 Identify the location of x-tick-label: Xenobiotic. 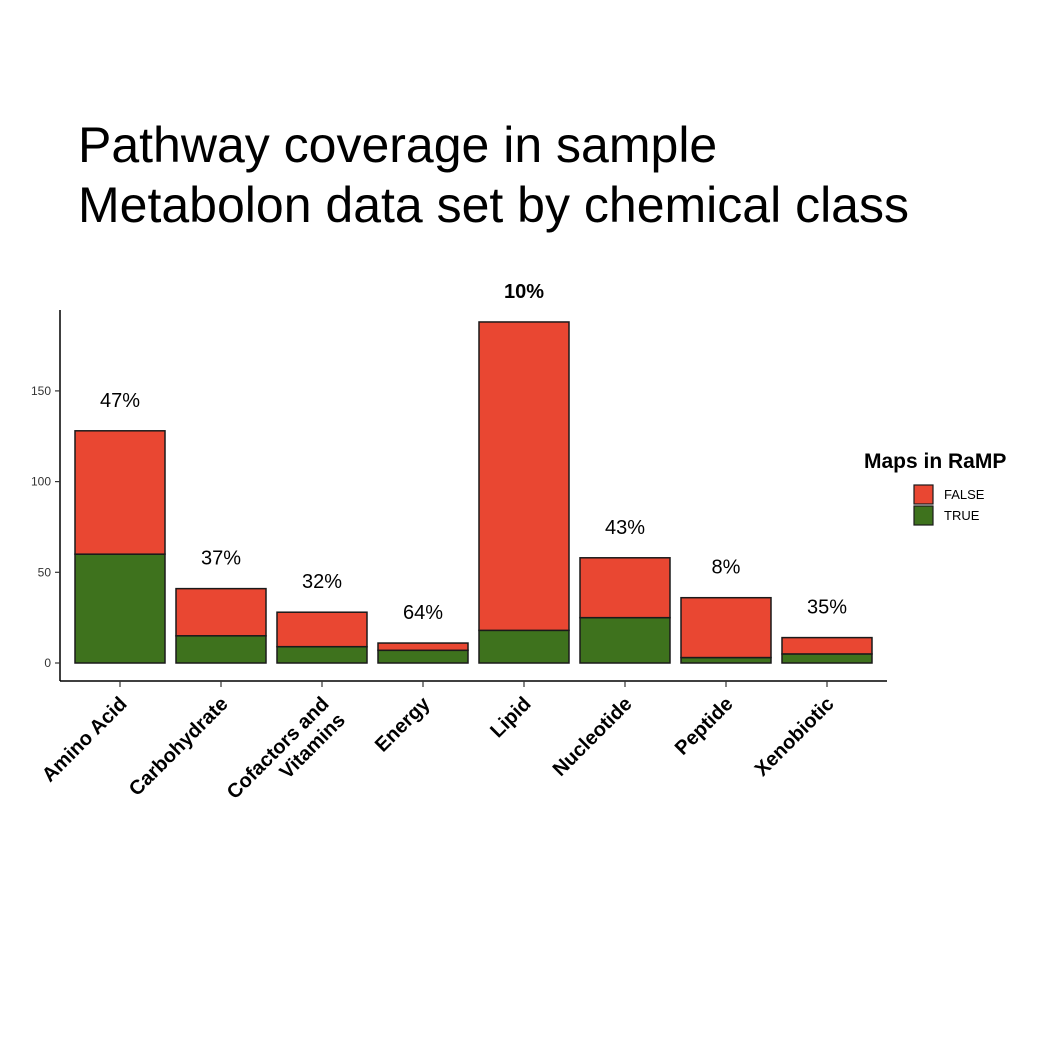
(795, 737).